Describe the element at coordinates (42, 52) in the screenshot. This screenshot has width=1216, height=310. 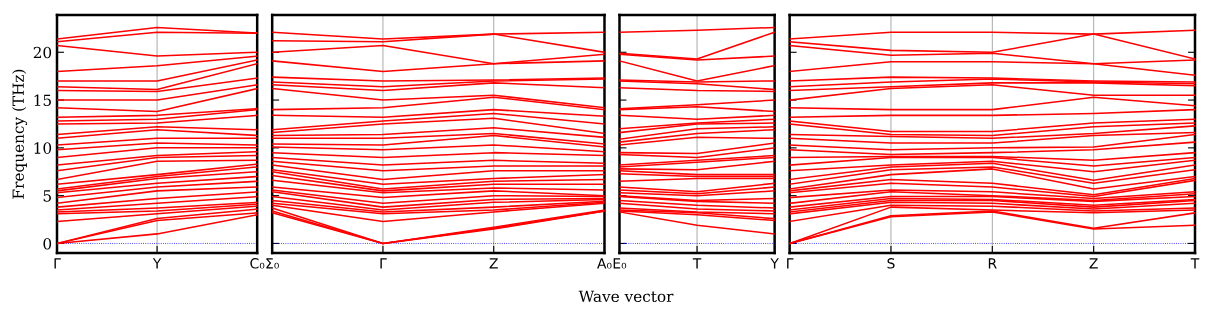
I see `y-tick-label: 20` at that location.